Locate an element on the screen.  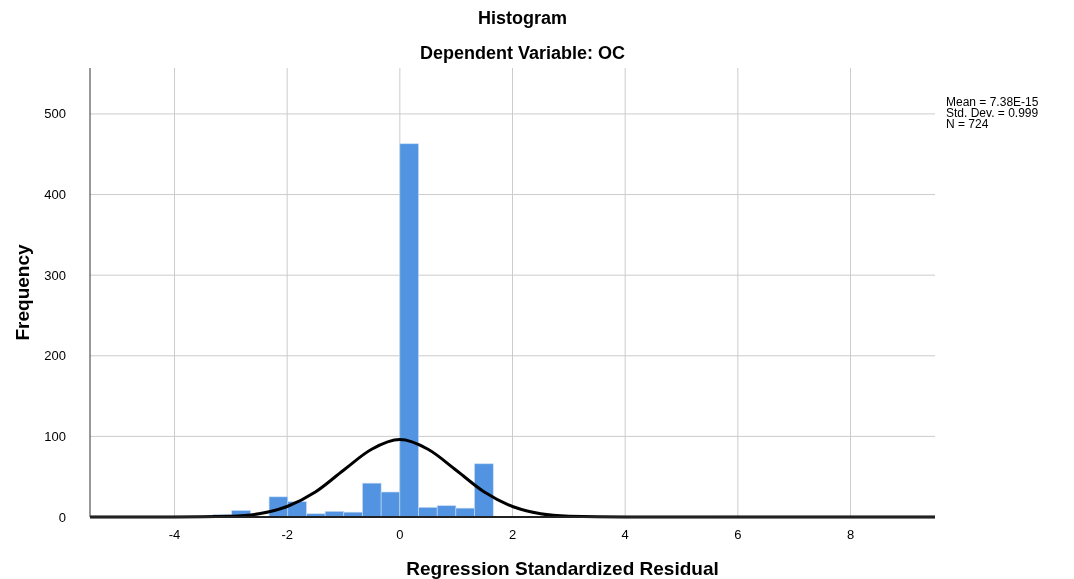
x-tick-label: 4 is located at coordinates (625, 534).